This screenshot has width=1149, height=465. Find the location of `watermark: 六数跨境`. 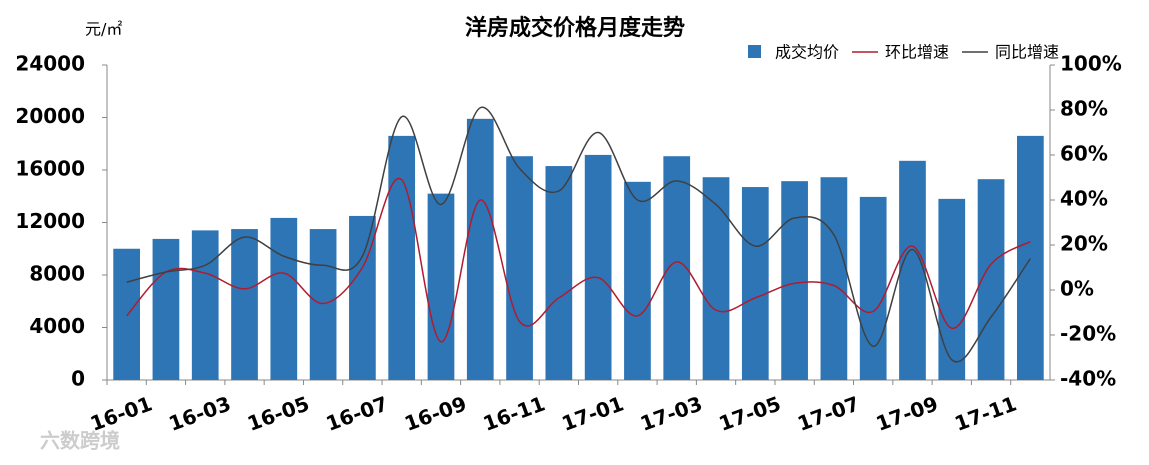

watermark: 六数跨境 is located at coordinates (80, 441).